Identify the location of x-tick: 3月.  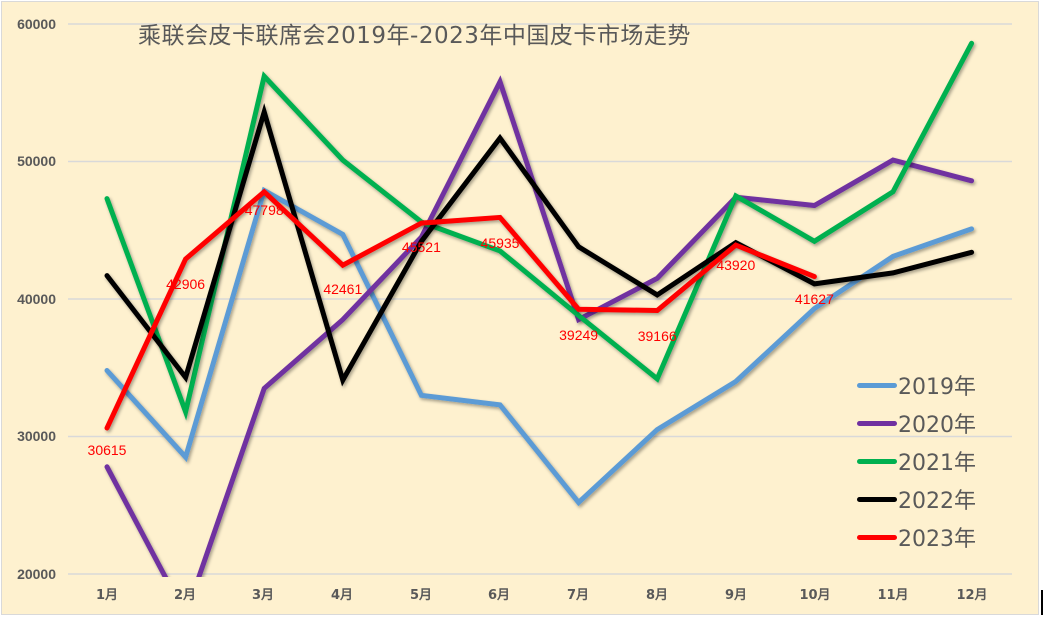
(263, 595).